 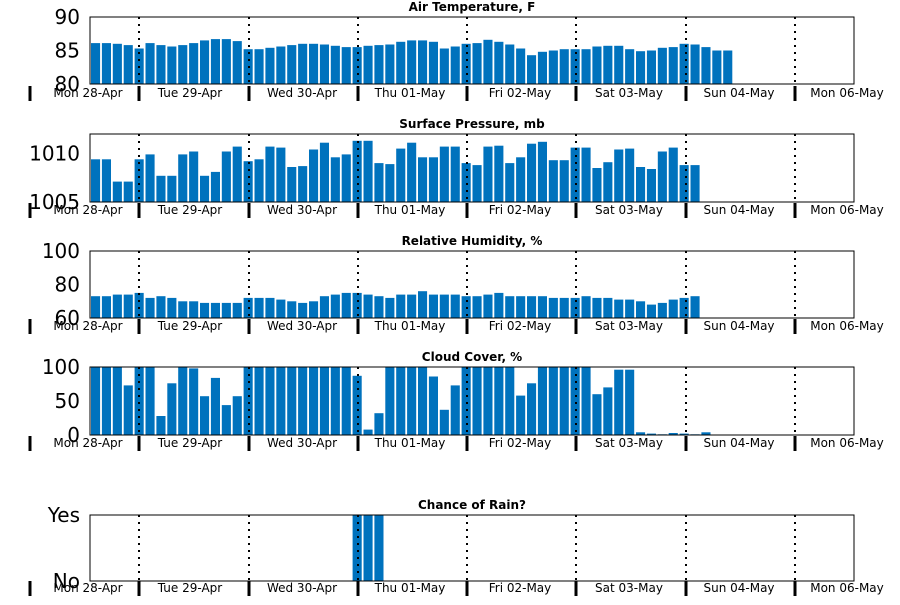 What do you see at coordinates (189, 588) in the screenshot?
I see `x-tick-label-5-2: Tue 29-Apr` at bounding box center [189, 588].